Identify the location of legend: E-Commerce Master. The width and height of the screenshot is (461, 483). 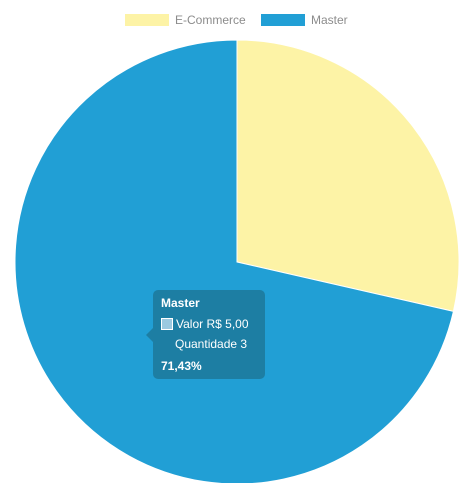
(230, 20).